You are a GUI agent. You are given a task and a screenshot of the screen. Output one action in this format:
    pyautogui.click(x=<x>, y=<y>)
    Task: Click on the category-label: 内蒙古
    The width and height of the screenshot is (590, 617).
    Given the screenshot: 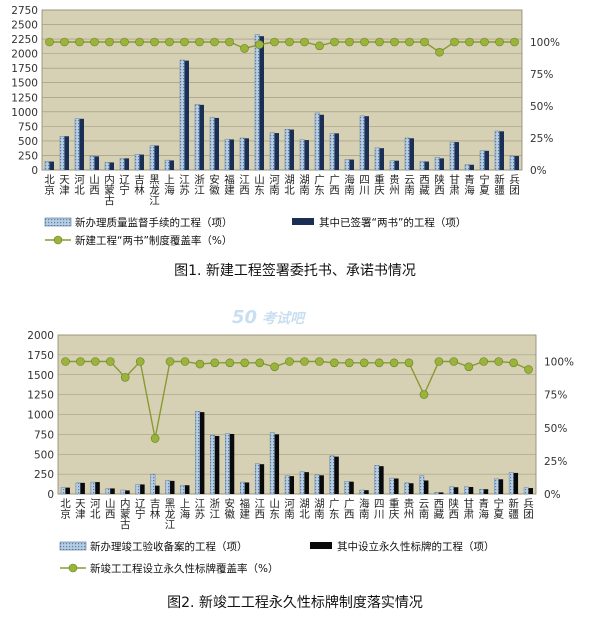 What is the action you would take?
    pyautogui.click(x=109, y=190)
    